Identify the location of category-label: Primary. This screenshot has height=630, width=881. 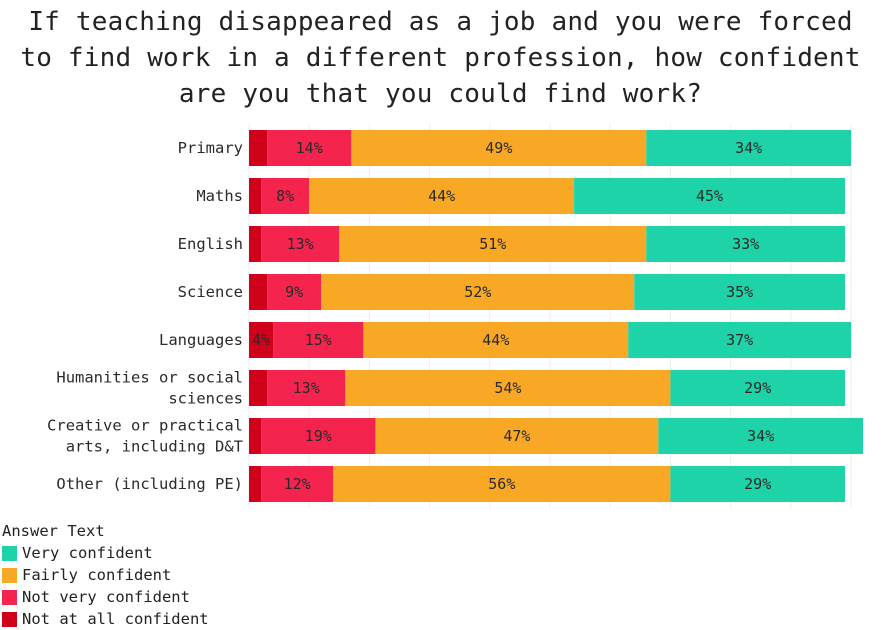
(210, 148).